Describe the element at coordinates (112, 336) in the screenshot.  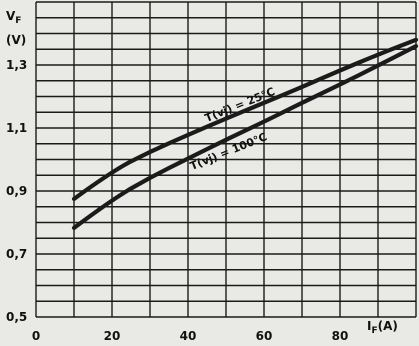
I see `x-tick-label: 20` at that location.